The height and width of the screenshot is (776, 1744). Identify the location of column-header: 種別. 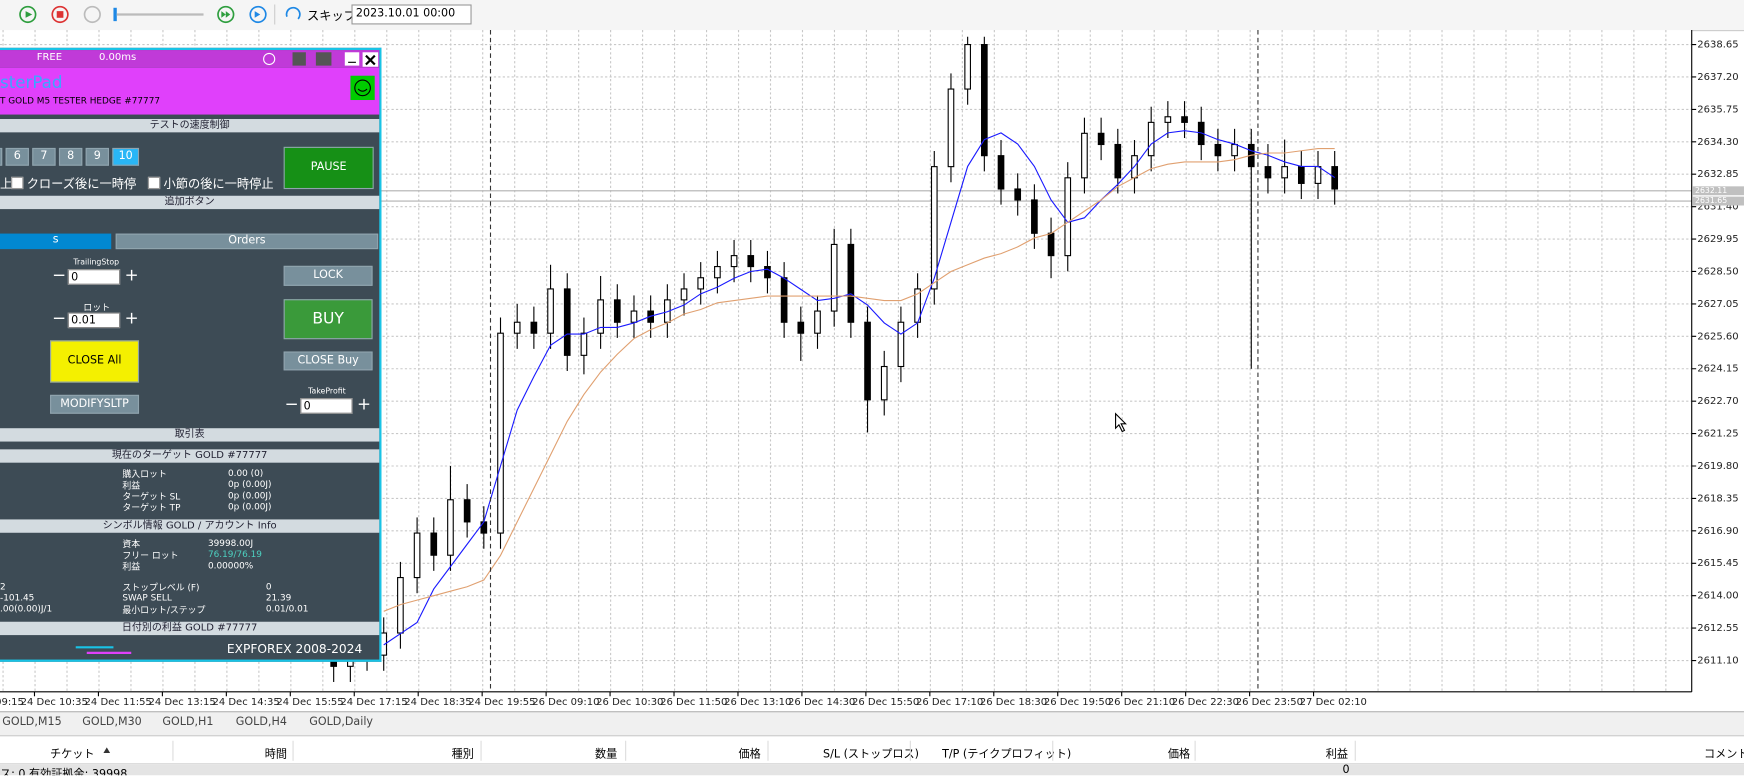
(462, 754).